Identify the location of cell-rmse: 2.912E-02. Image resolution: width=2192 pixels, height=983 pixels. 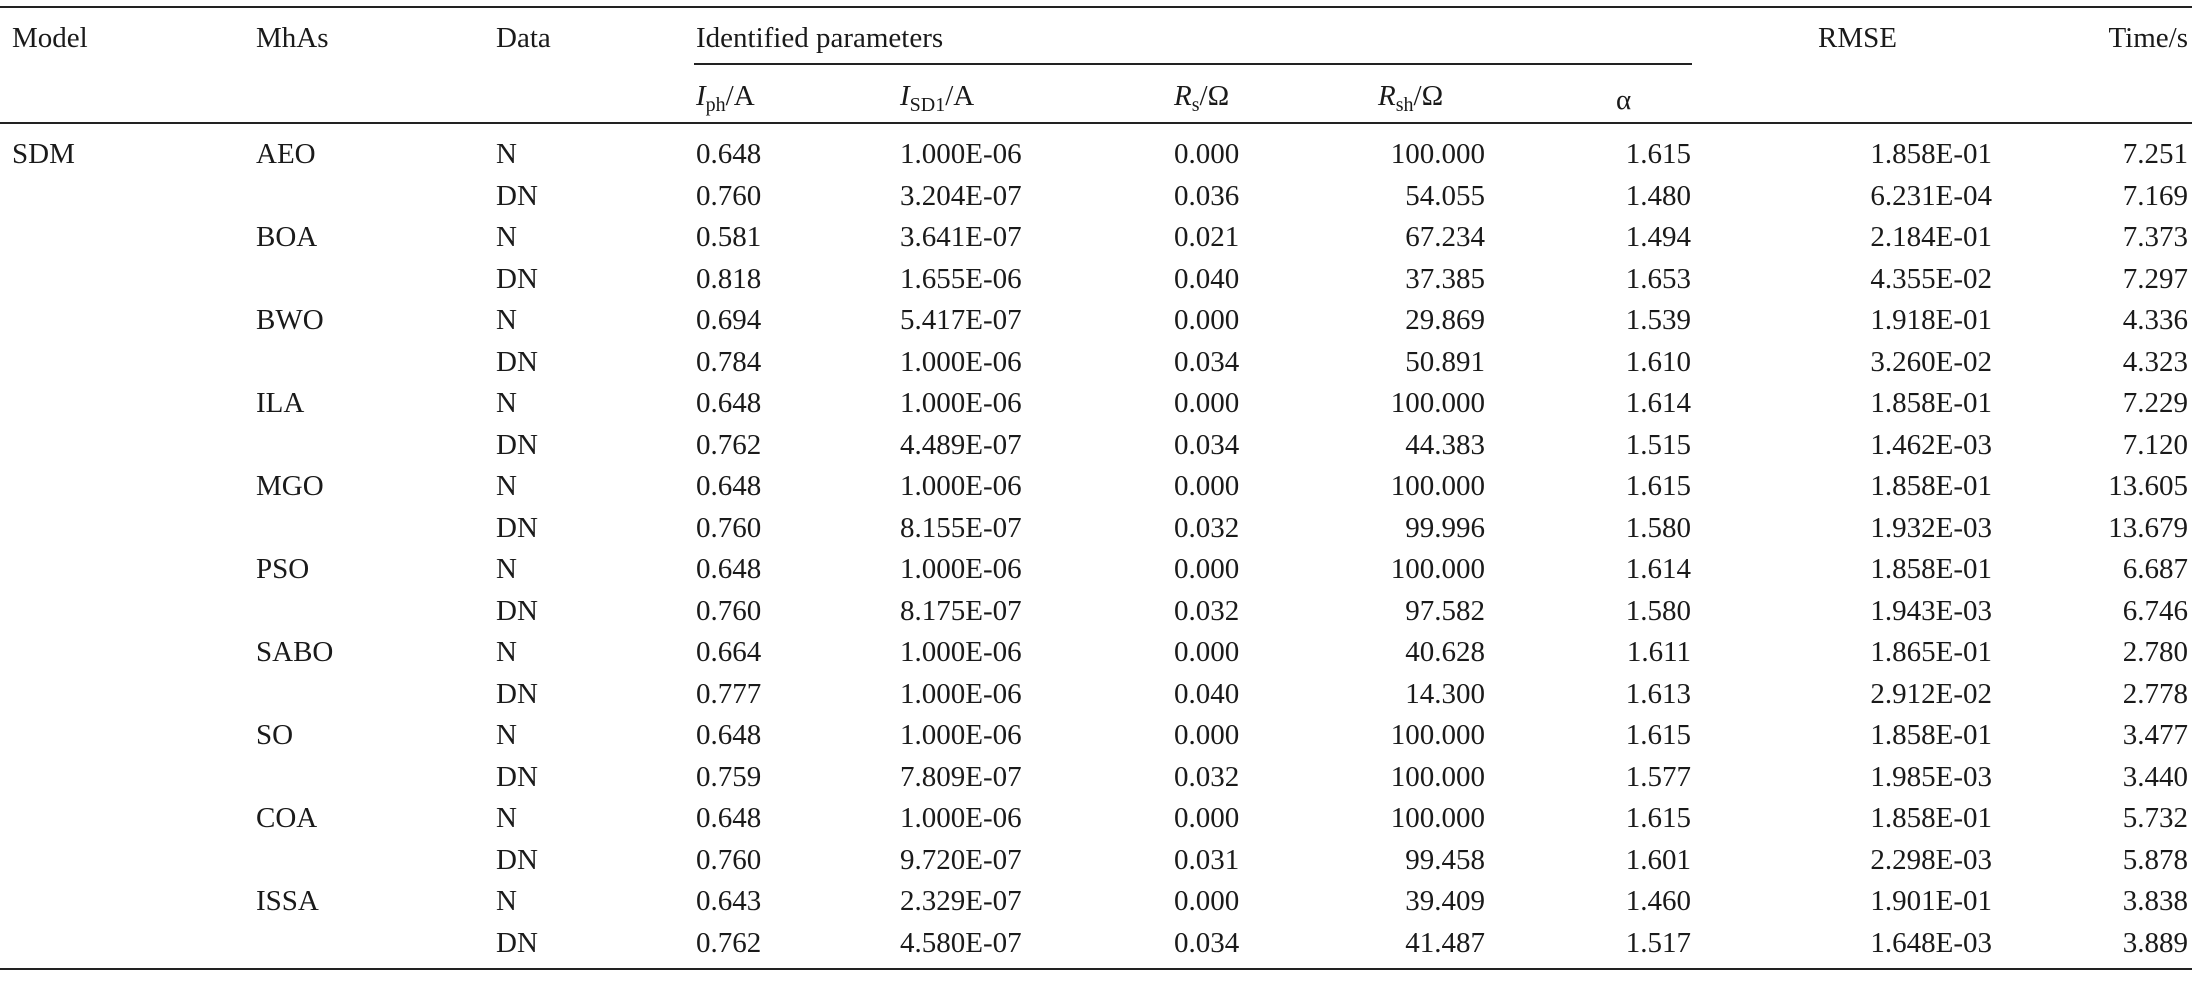
(1931, 693).